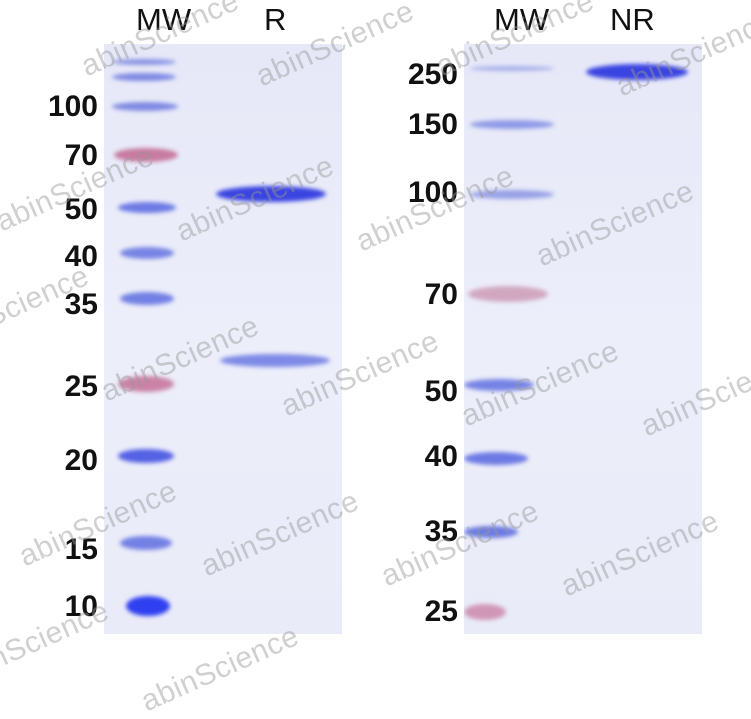 Image resolution: width=751 pixels, height=719 pixels. I want to click on marker-label: 250, so click(432, 74).